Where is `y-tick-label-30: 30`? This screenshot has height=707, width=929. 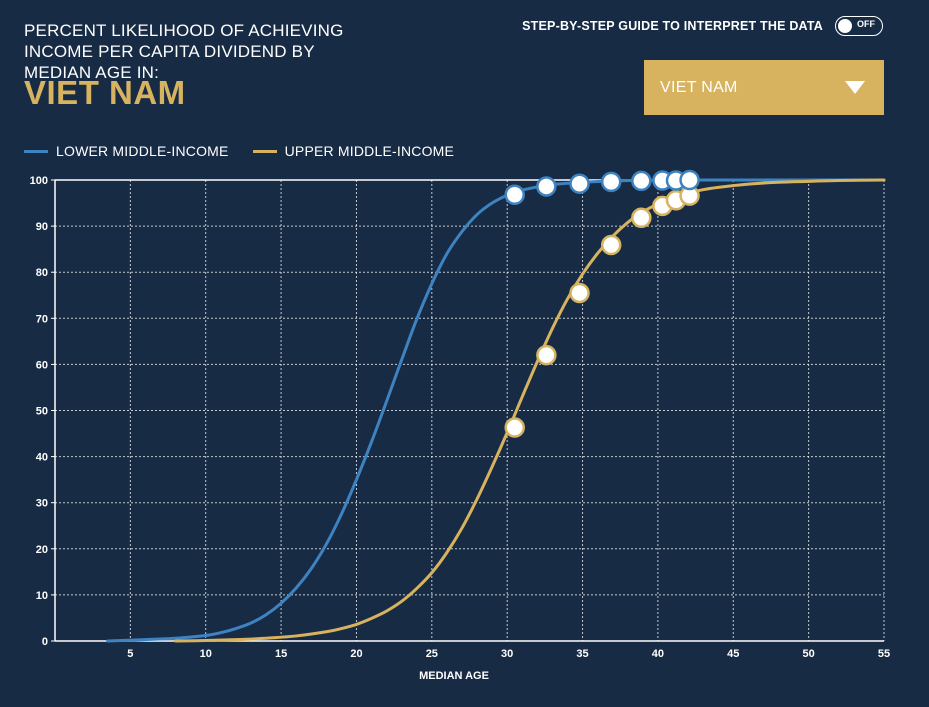
y-tick-label-30: 30 is located at coordinates (42, 504).